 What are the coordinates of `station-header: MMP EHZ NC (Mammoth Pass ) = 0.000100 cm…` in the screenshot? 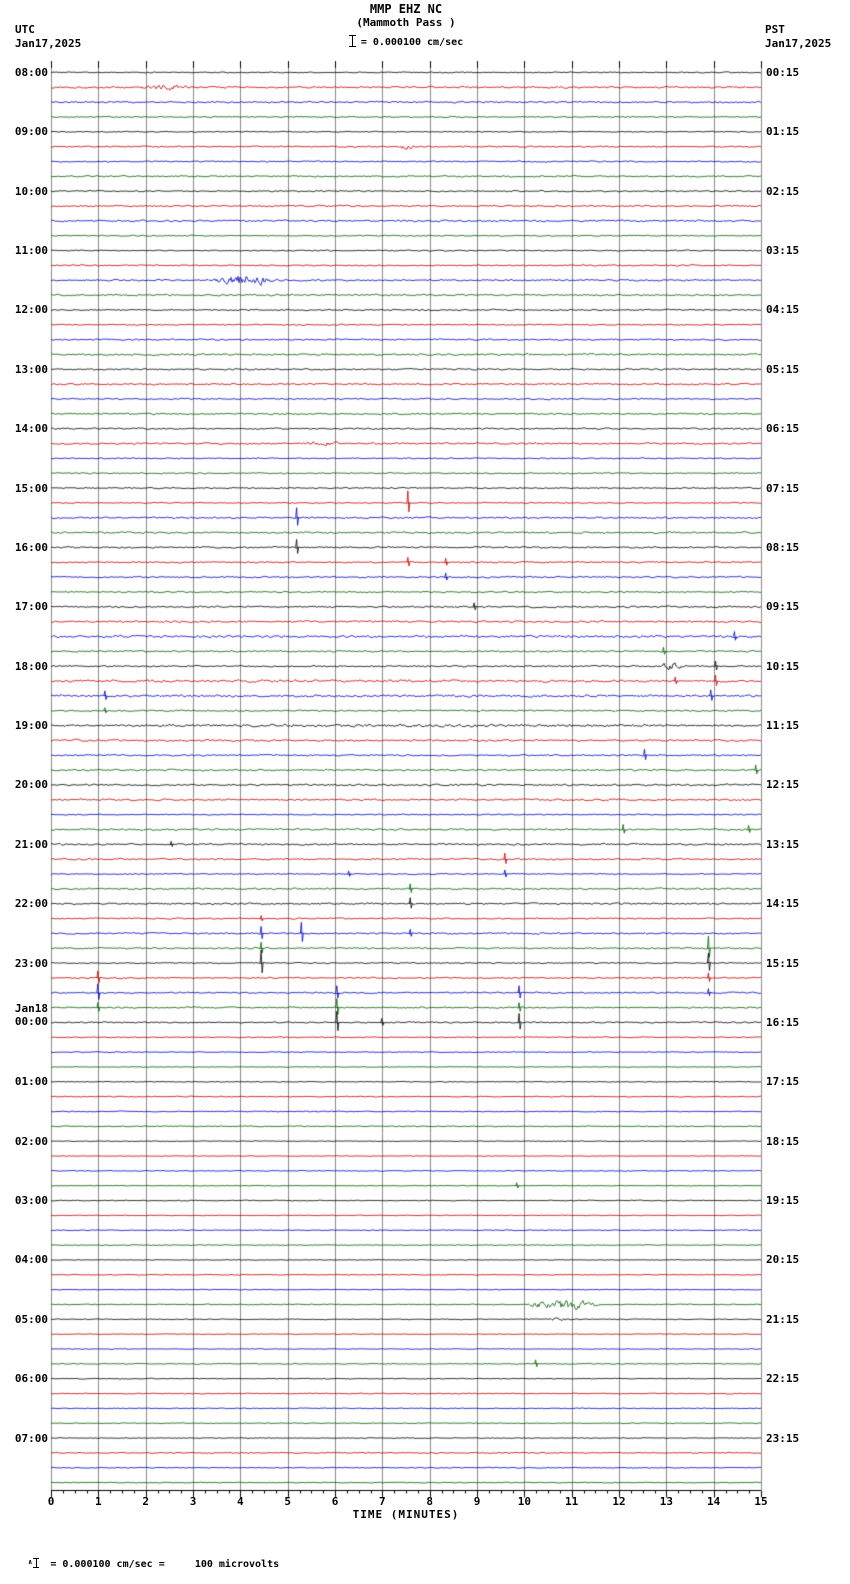 It's located at (406, 25).